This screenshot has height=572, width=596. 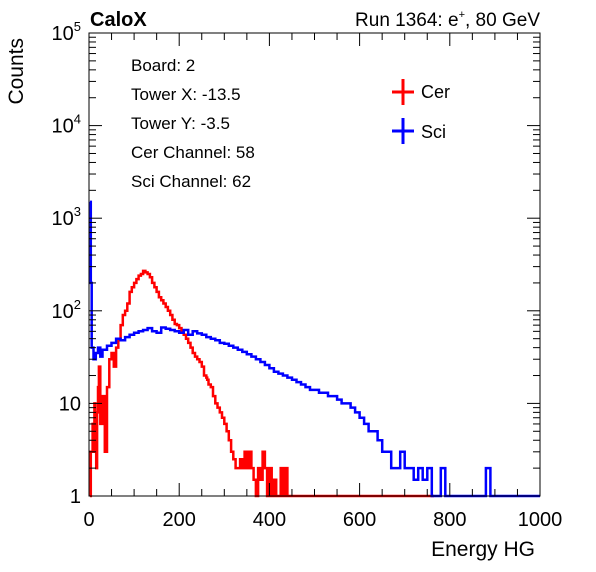 What do you see at coordinates (193, 152) in the screenshot?
I see `info-cer-channel: Cer Channel: 58` at bounding box center [193, 152].